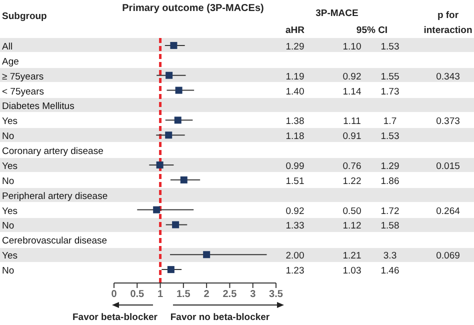 The image size is (474, 325). I want to click on text: 0.069, so click(448, 256).